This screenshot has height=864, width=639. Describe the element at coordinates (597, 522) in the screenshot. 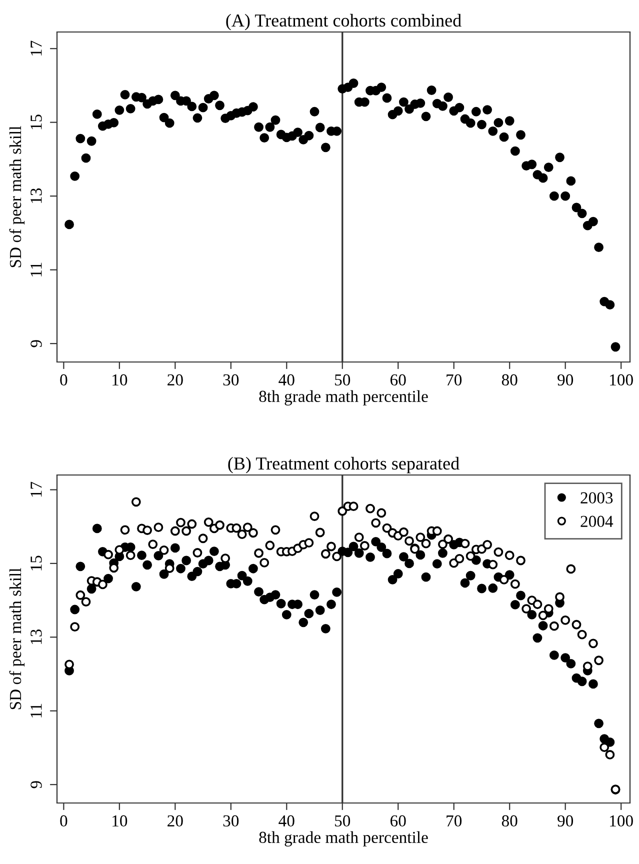

I see `legend-label: 2004` at that location.